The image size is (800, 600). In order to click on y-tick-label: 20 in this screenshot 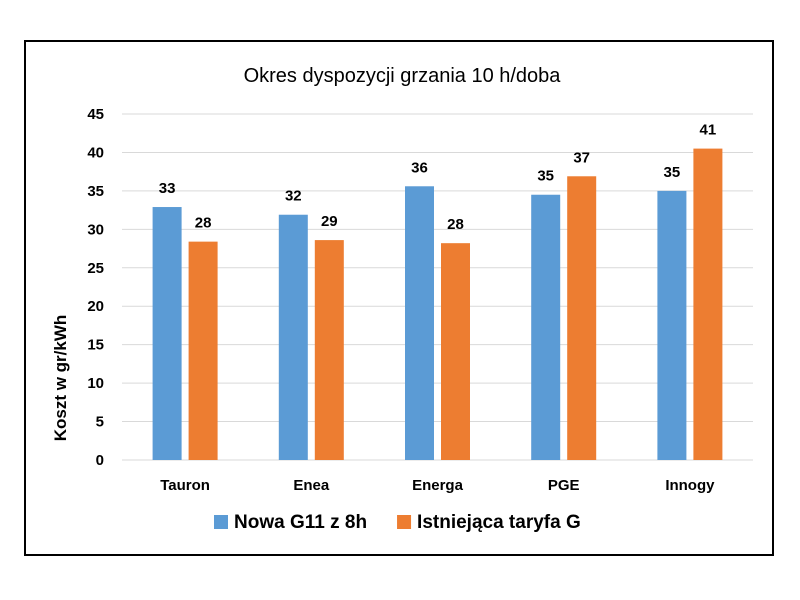, I will do `click(95, 306)`.